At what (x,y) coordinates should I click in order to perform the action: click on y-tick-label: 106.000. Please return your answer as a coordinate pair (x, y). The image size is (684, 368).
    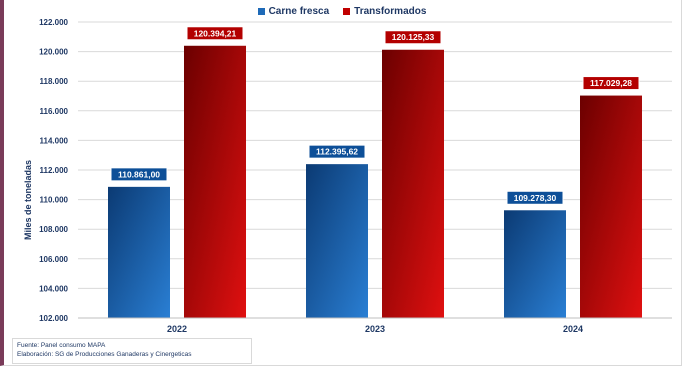
    Looking at the image, I should click on (53, 259).